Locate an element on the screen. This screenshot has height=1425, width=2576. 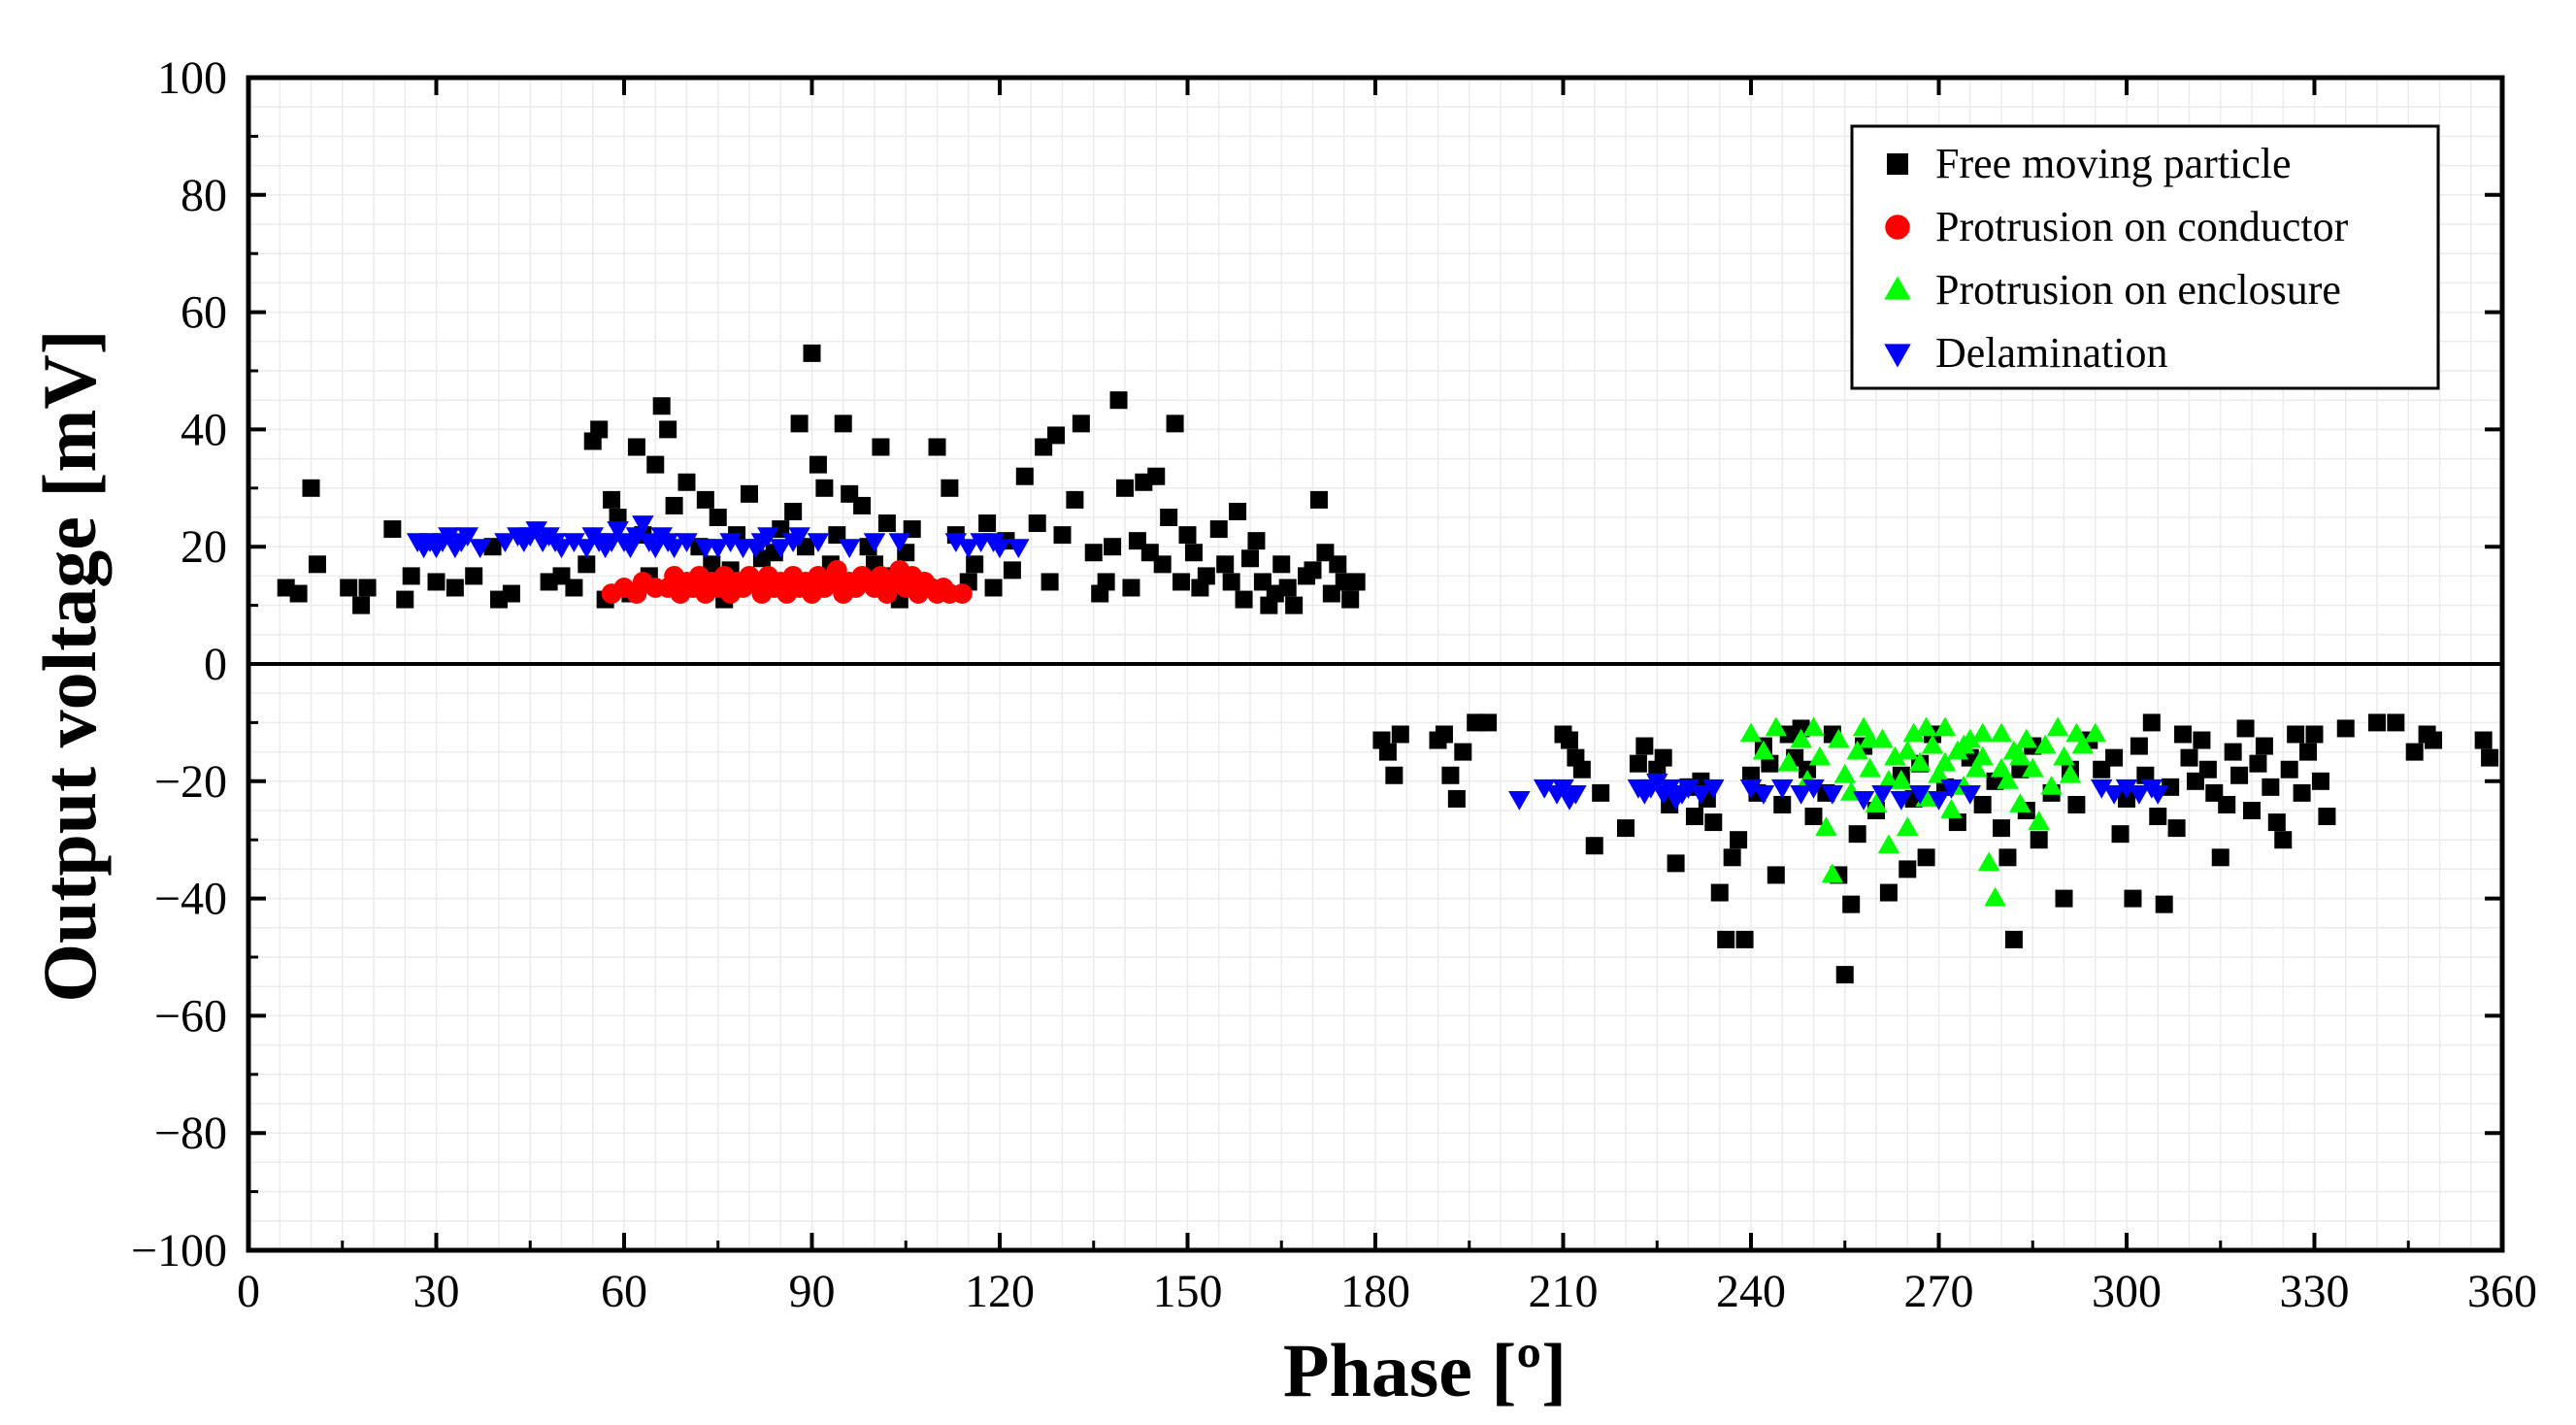
legend-label-protrusion-on-enclosure: Protrusion on enclosure is located at coordinates (2138, 290).